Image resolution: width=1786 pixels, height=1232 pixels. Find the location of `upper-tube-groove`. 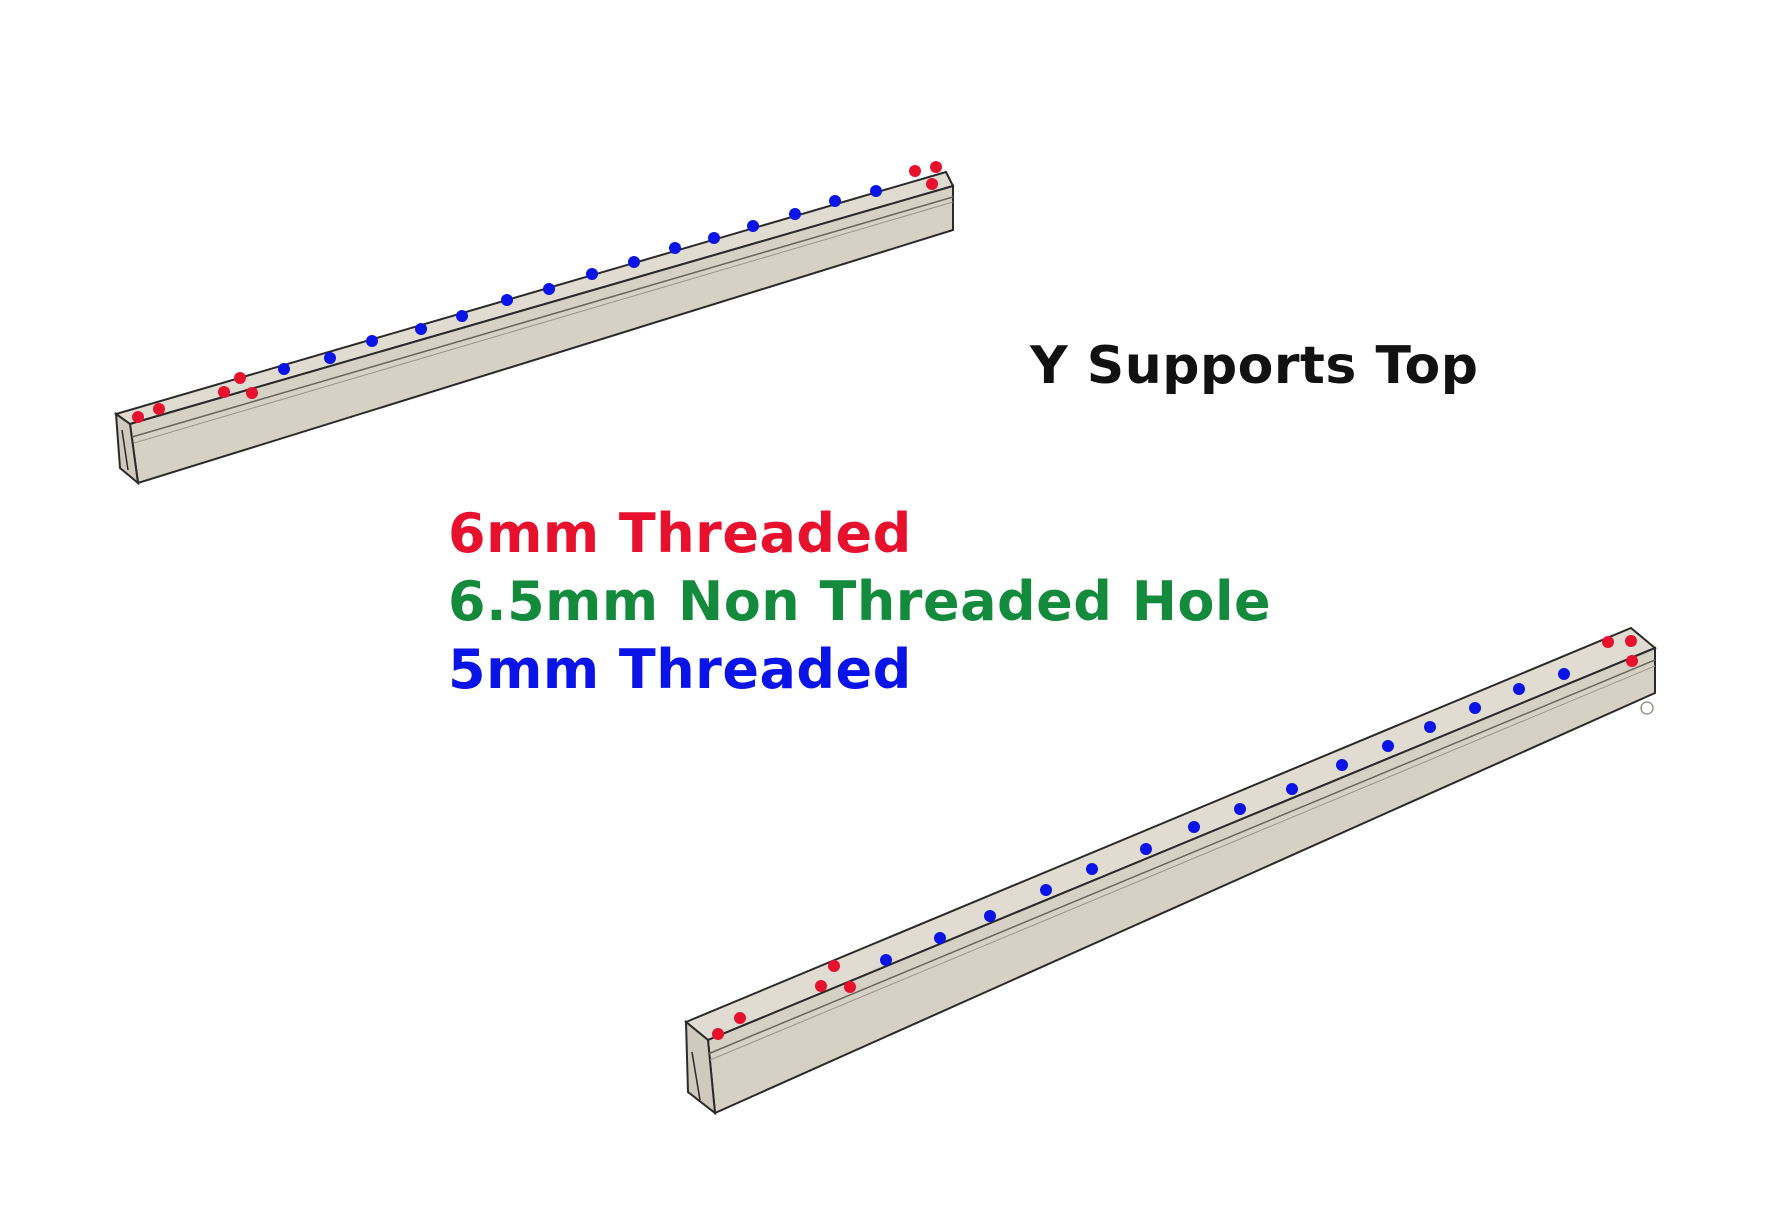

upper-tube-groove is located at coordinates (542, 317).